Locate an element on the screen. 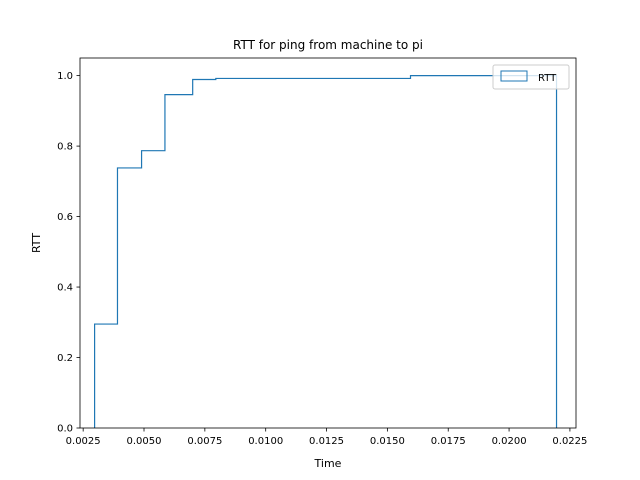  x-tick-label-8: 0.0225 is located at coordinates (569, 441).